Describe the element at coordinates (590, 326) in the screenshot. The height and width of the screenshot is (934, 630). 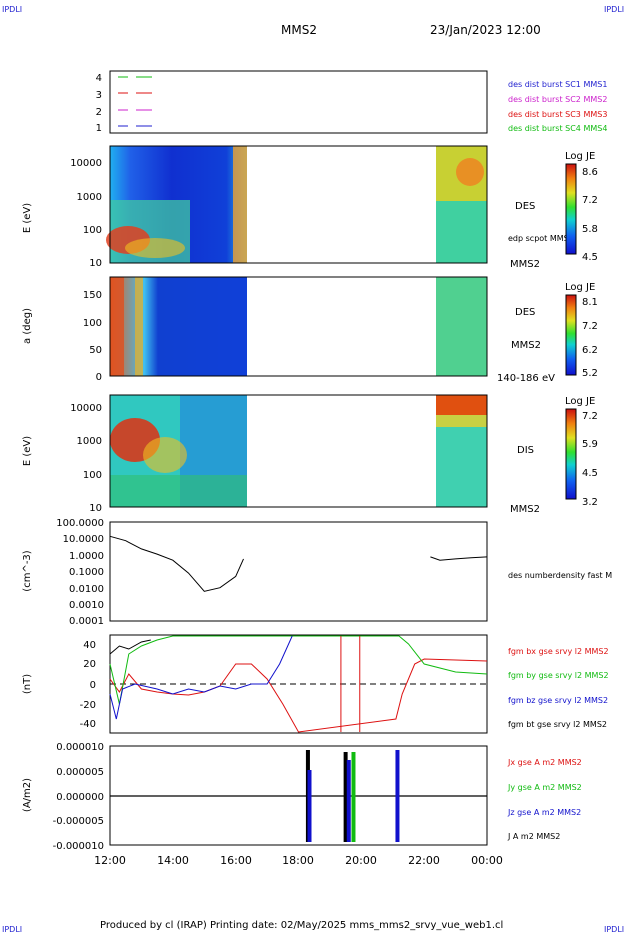
I see `des-pitch-cbar-tick: 7.2` at that location.